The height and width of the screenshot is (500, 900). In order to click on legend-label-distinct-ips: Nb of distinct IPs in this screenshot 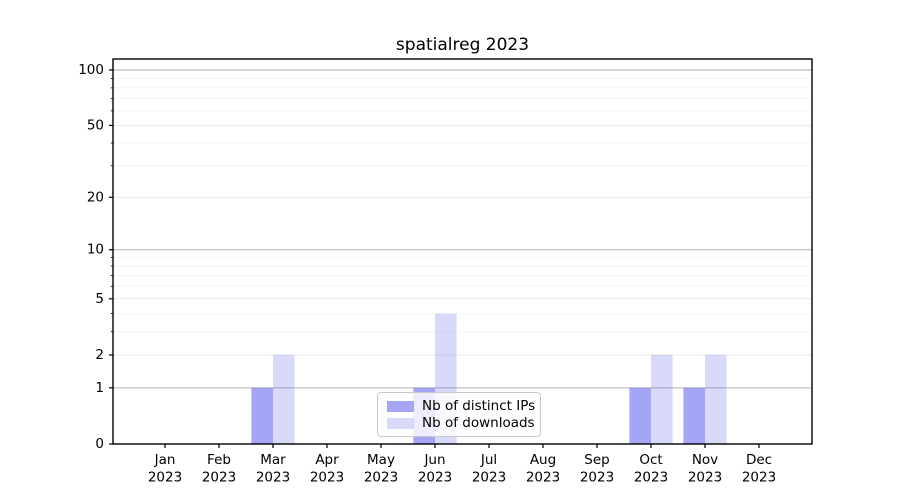, I will do `click(479, 406)`.